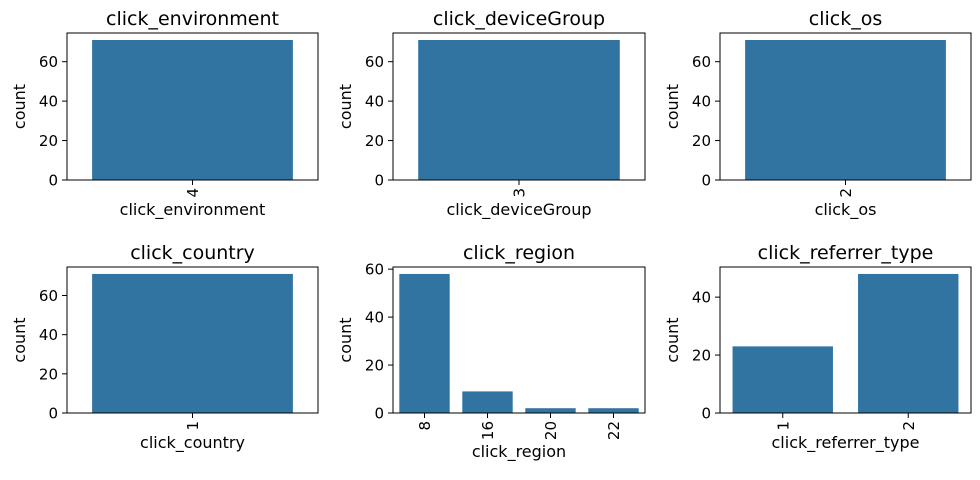 This screenshot has width=980, height=480. Describe the element at coordinates (551, 430) in the screenshot. I see `x-tick-label: 20` at that location.